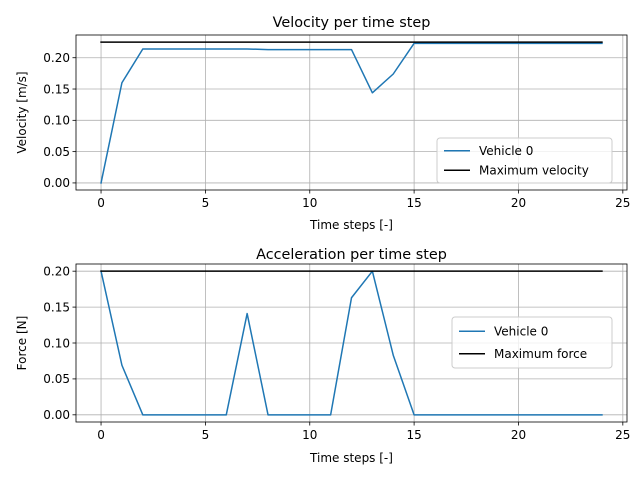  I want to click on legend-label-2: Maximum force, so click(540, 354).